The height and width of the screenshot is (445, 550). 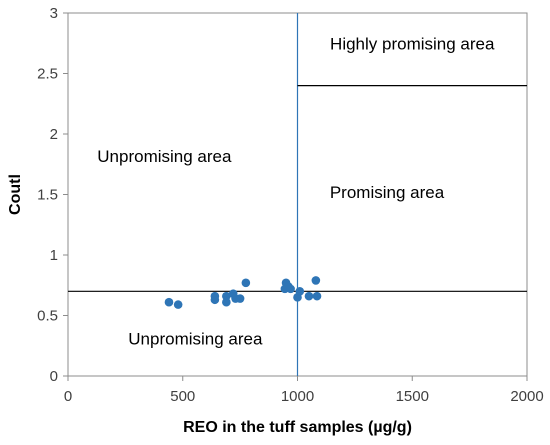 I want to click on x-tick-label: 0, so click(x=68, y=396).